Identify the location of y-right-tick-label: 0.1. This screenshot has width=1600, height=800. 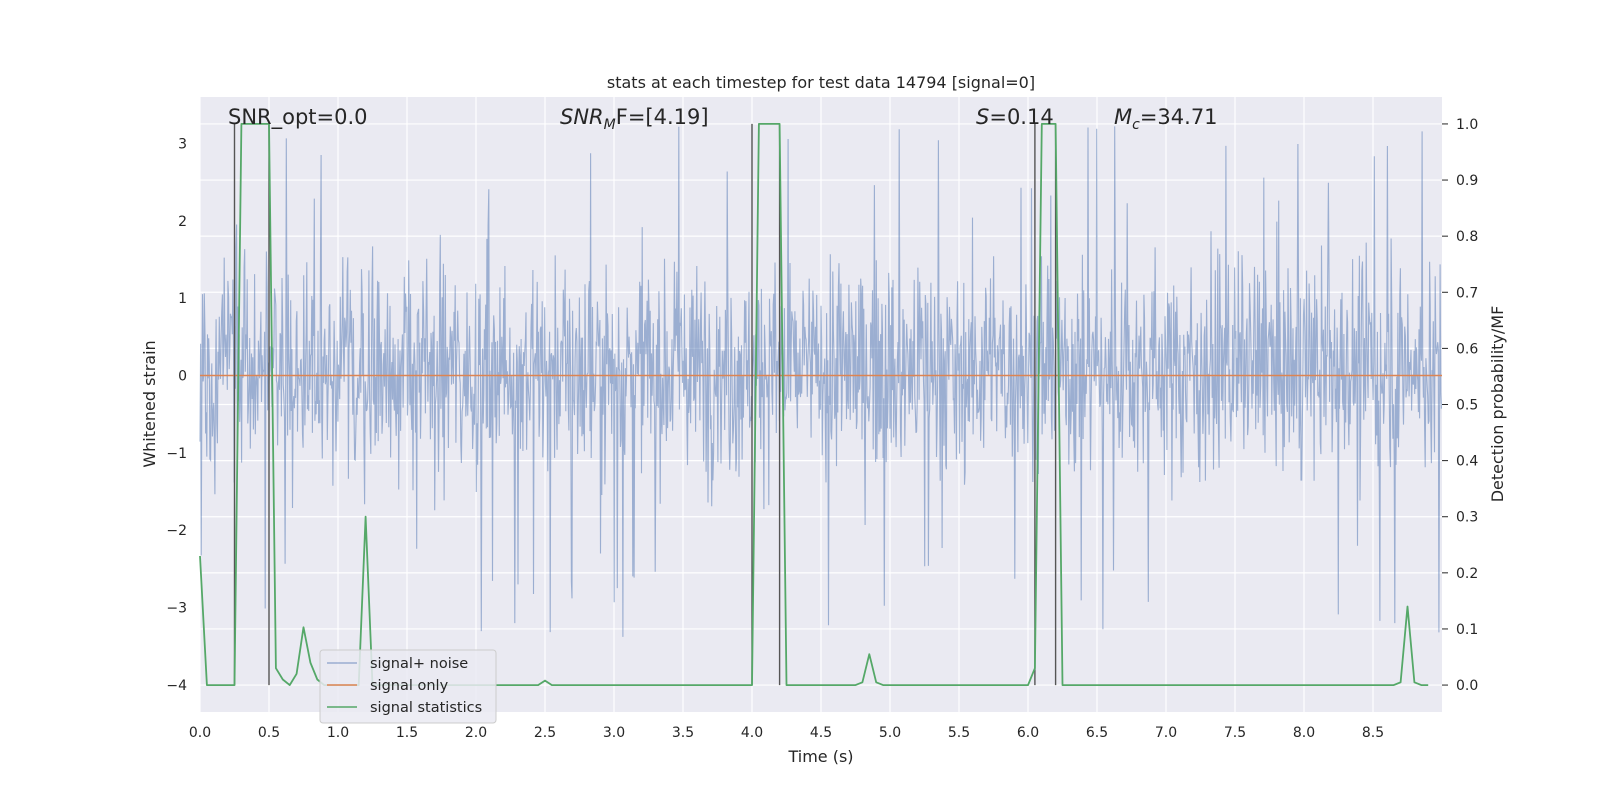
(1467, 630).